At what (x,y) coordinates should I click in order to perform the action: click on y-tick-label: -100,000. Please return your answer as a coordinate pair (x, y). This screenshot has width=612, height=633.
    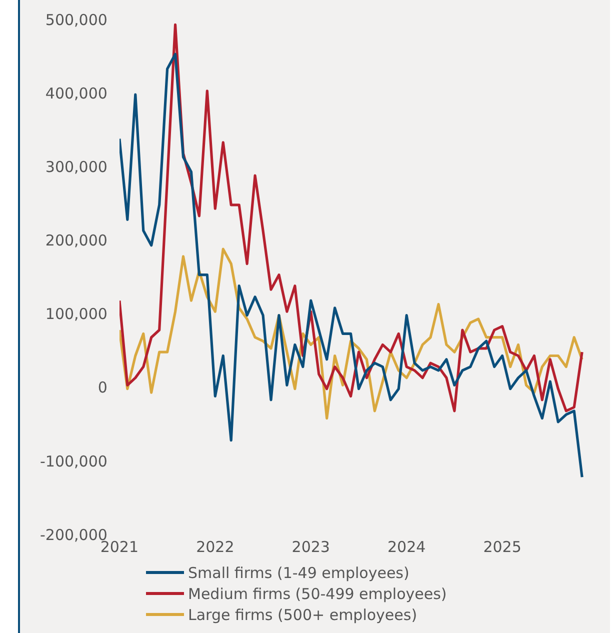
    Looking at the image, I should click on (74, 461).